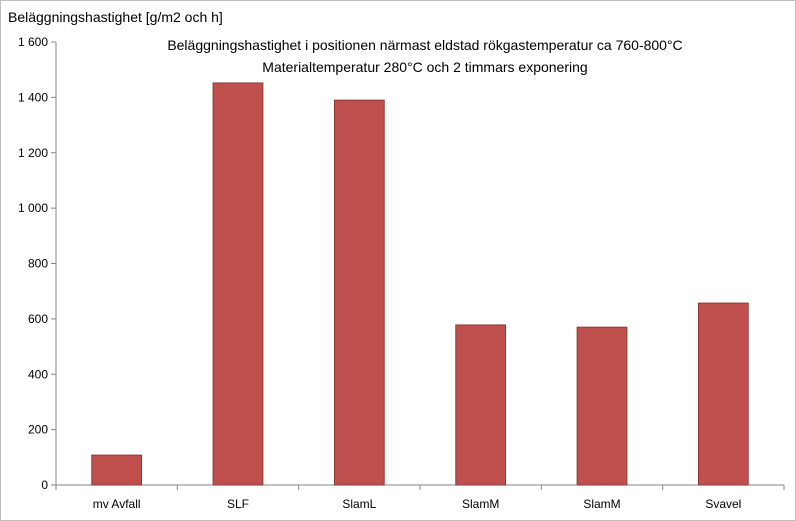 Image resolution: width=796 pixels, height=521 pixels. What do you see at coordinates (117, 504) in the screenshot?
I see `x-tick-label: mv Avfall` at bounding box center [117, 504].